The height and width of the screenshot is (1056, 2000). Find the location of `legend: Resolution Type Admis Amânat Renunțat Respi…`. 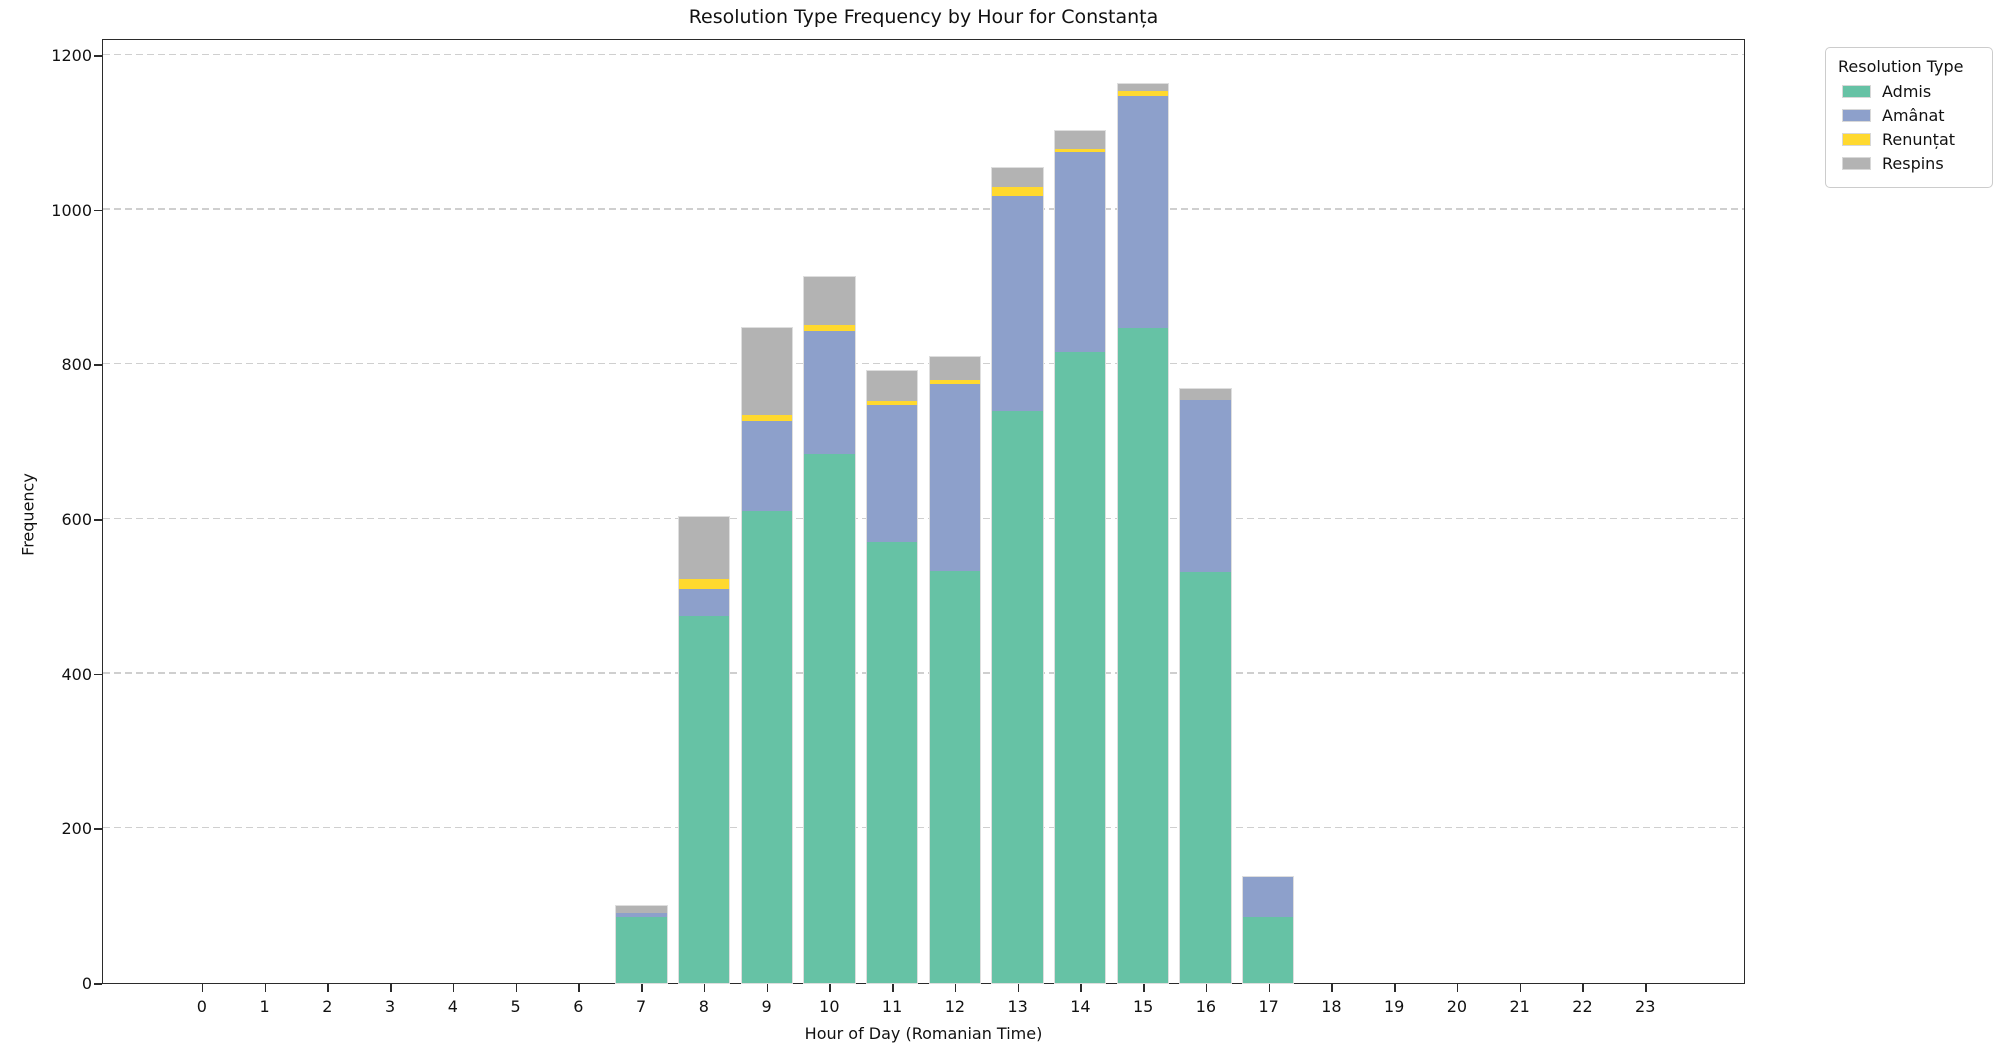

legend: Resolution Type Admis Amânat Renunțat Respi… is located at coordinates (1909, 117).